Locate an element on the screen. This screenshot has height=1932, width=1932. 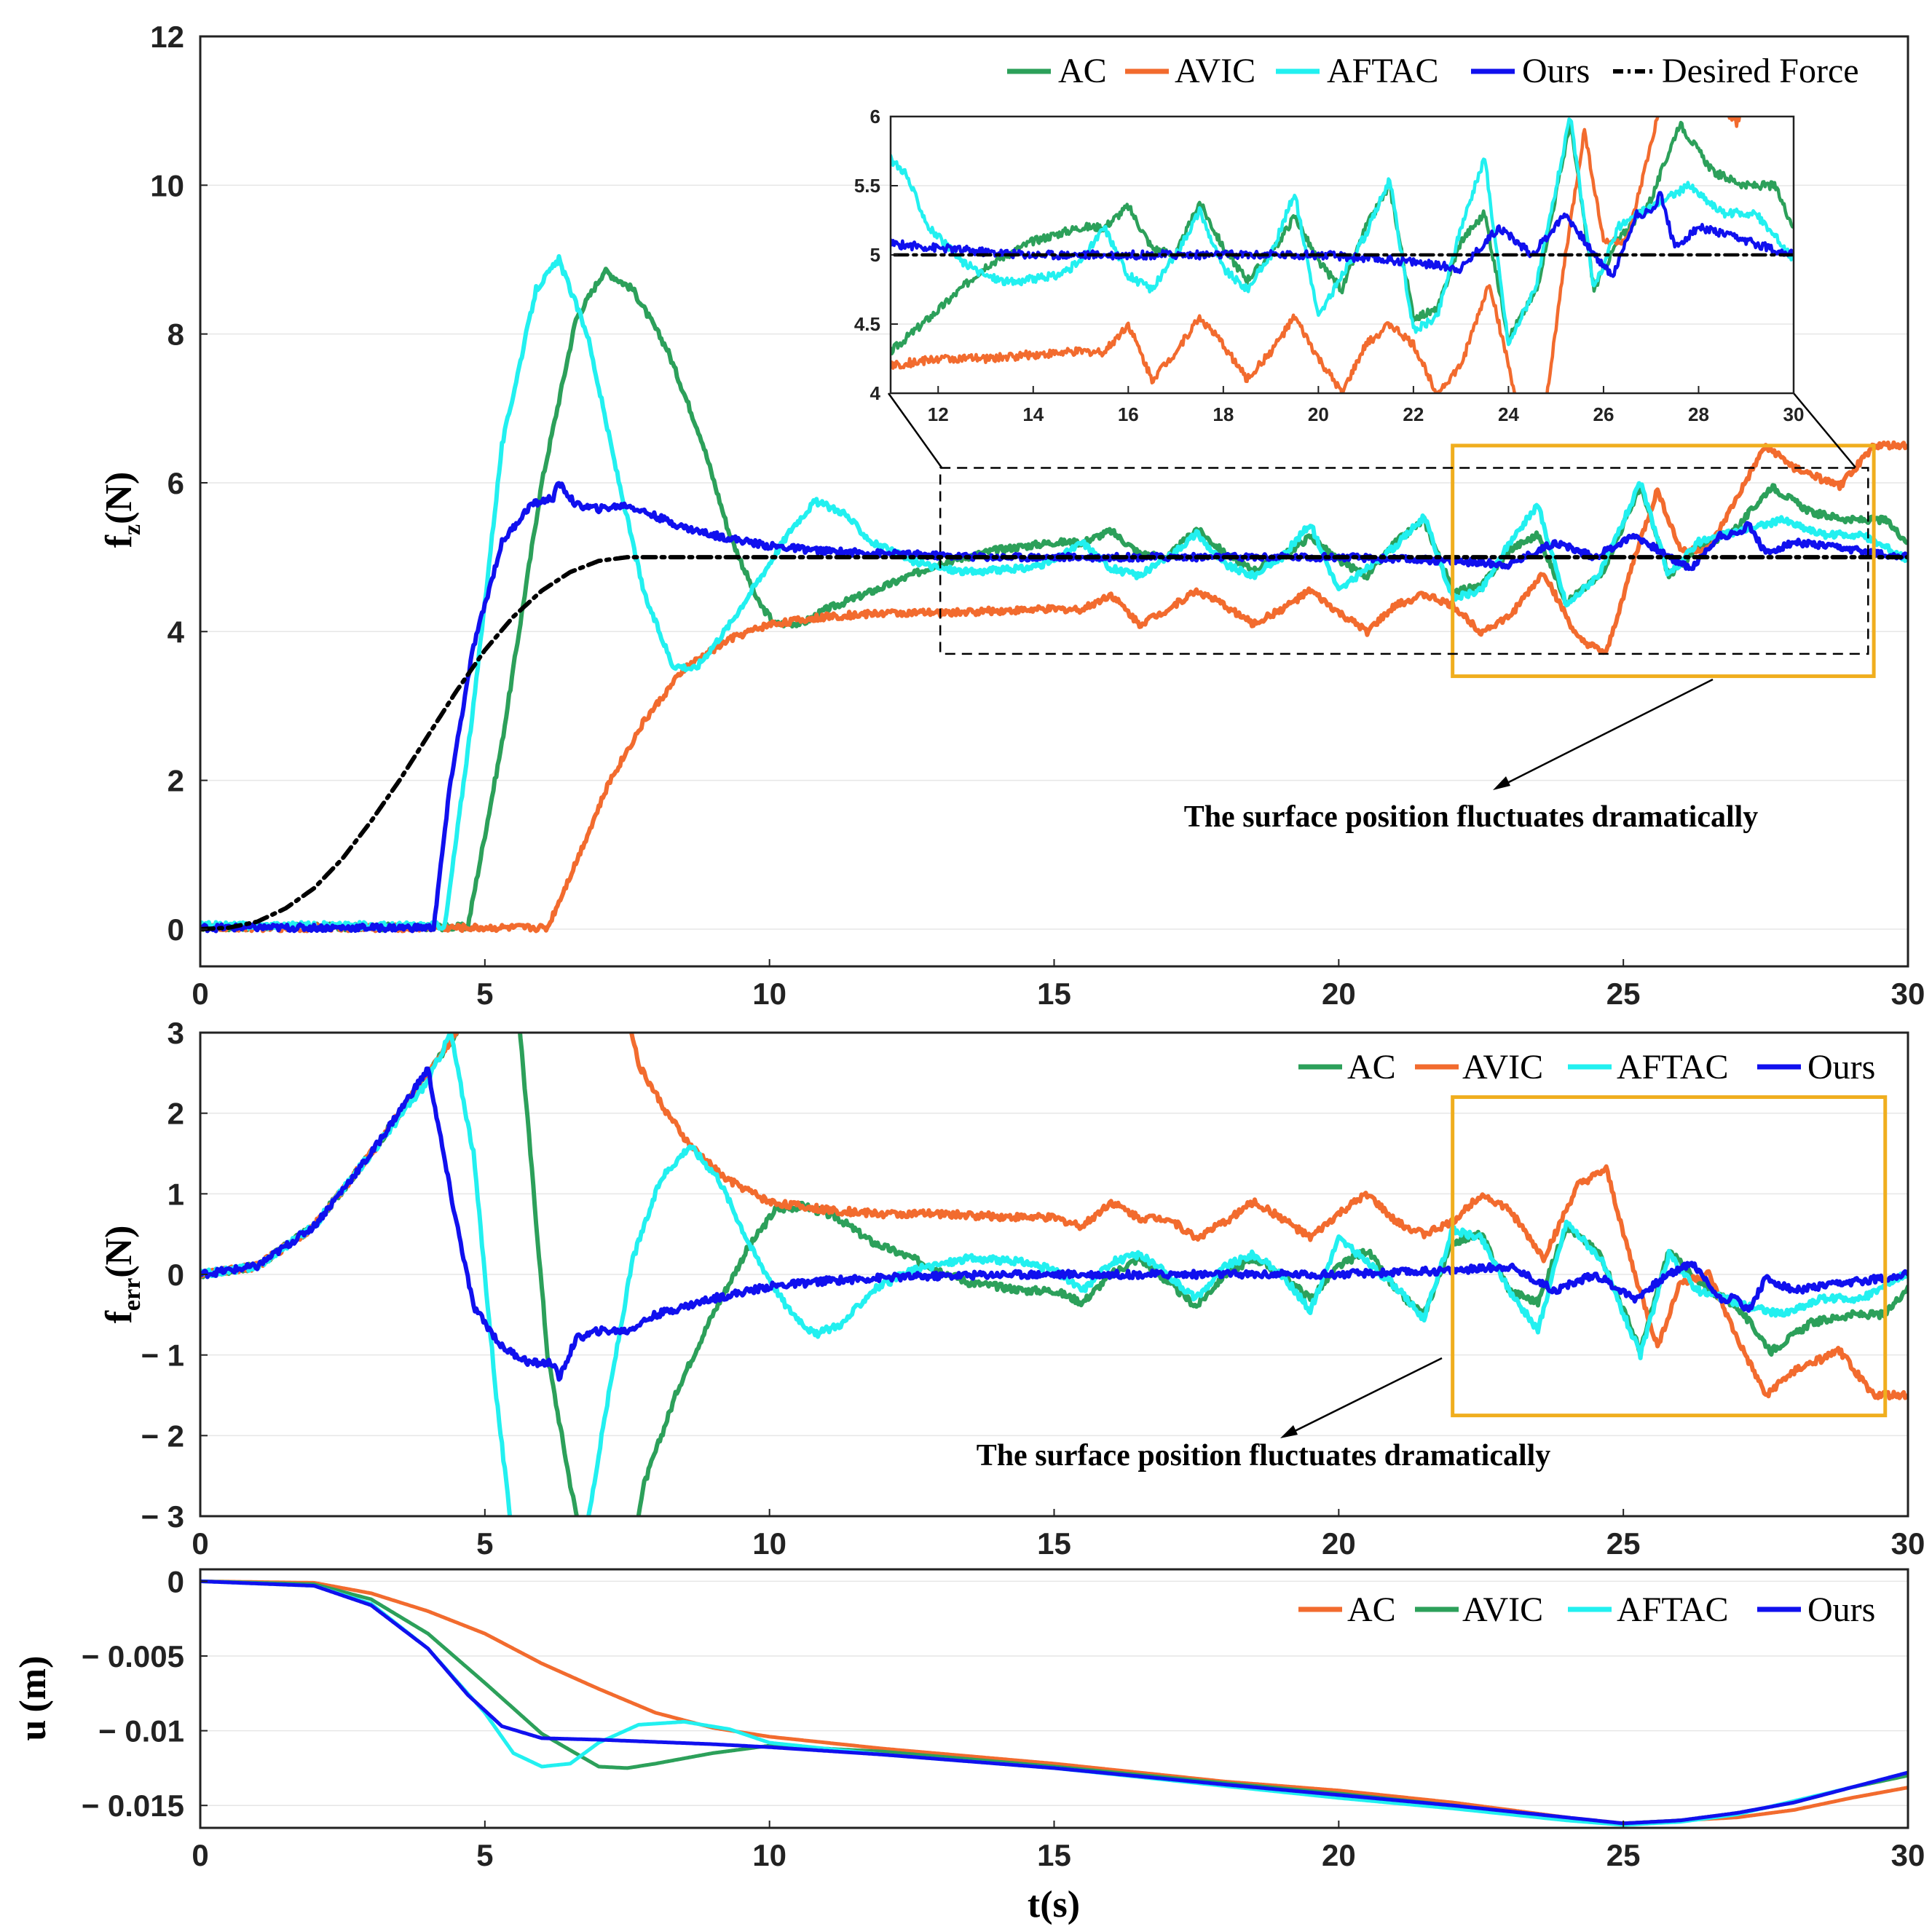
inset-series-group is located at coordinates (1343, 255).